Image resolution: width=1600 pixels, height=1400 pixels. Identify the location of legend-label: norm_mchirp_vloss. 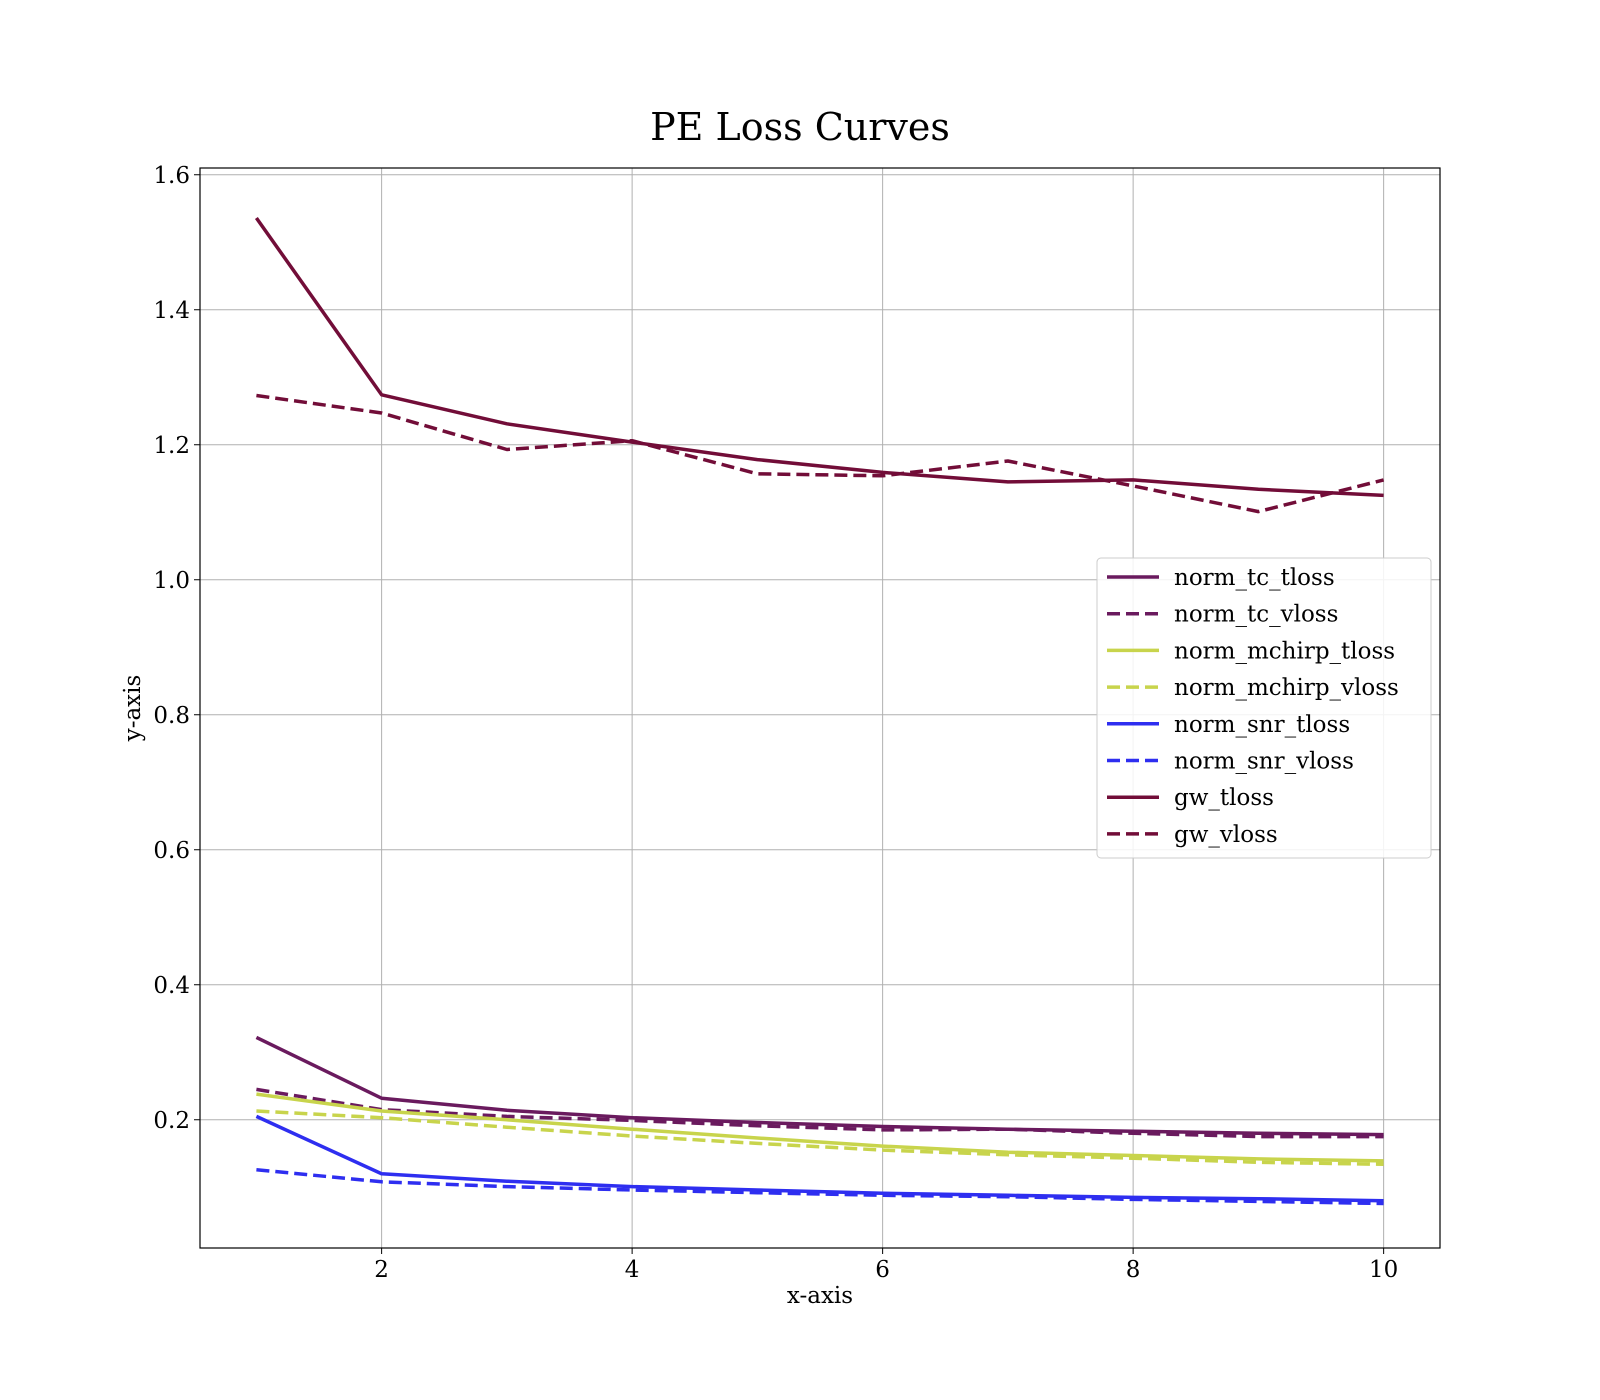
(1286, 688).